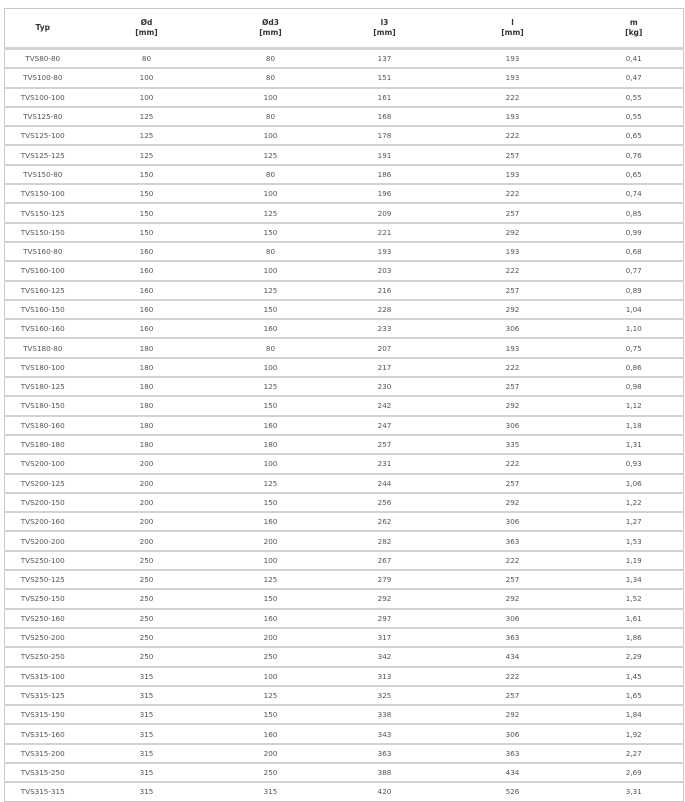  What do you see at coordinates (344, 232) in the screenshot?
I see `table-row: TVS150-150 150 150 221 292 0,99` at bounding box center [344, 232].